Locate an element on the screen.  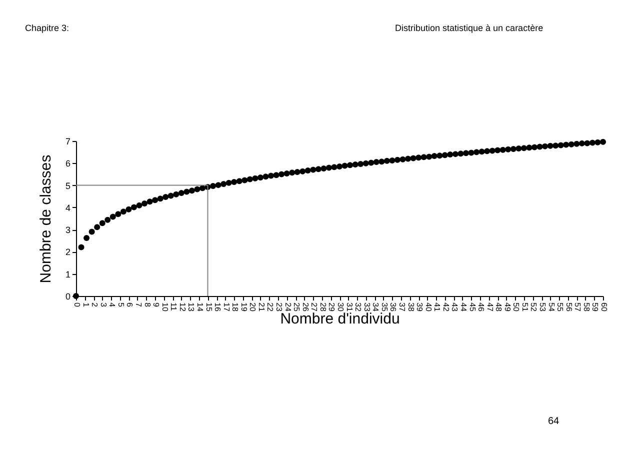
x-tick-label: 34 is located at coordinates (375, 307).